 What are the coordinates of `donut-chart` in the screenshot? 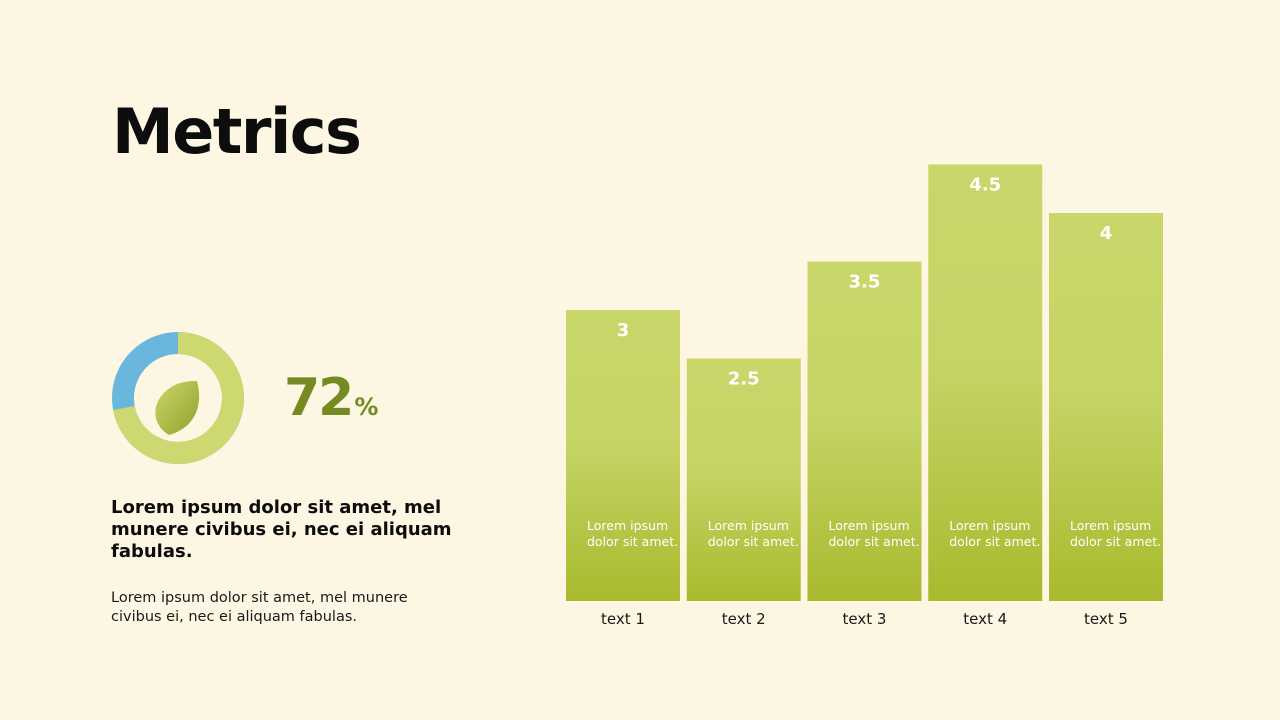 It's located at (178, 398).